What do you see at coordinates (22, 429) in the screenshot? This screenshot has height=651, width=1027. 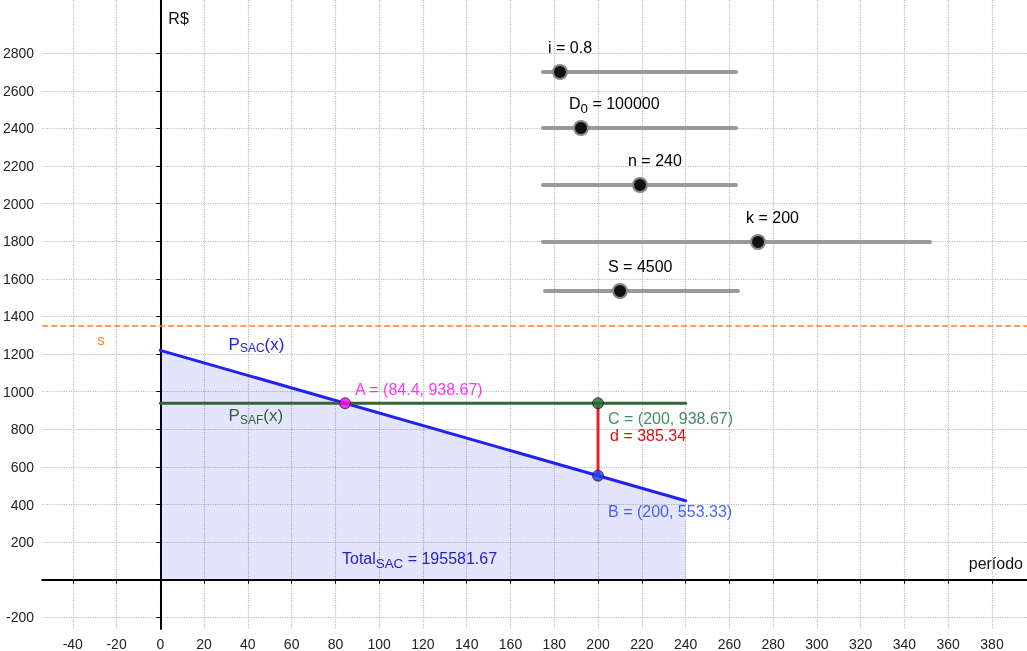 I see `y-tick-label: 800` at bounding box center [22, 429].